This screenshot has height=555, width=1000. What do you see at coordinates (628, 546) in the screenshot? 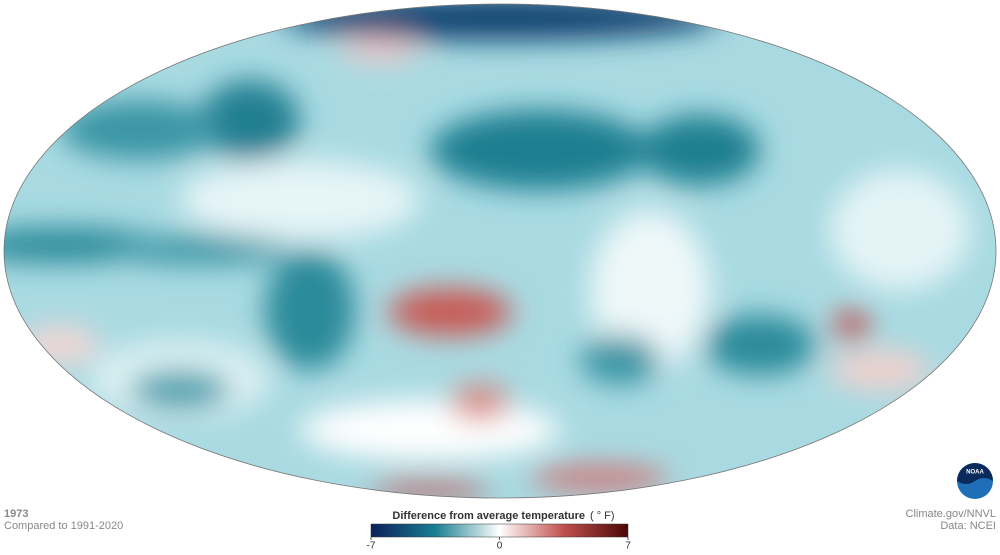
I see `colorbar-tick-label: 7` at bounding box center [628, 546].